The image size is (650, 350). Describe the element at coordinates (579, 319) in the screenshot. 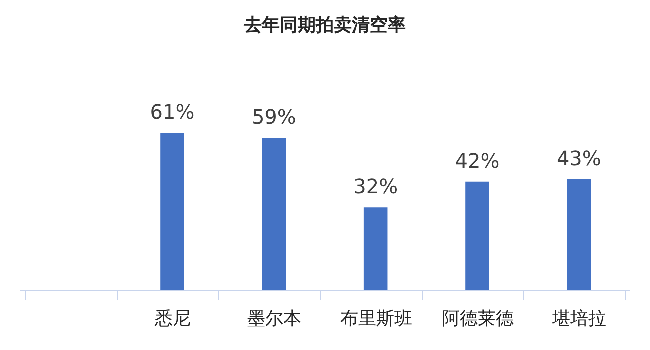

I see `x-tick-label: 堪培拉` at that location.